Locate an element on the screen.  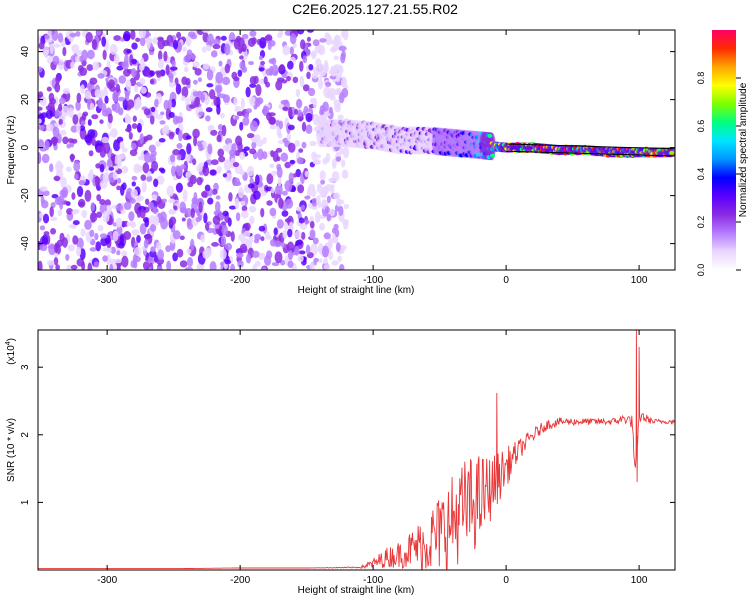
y-tick-label: 2 is located at coordinates (25, 435).